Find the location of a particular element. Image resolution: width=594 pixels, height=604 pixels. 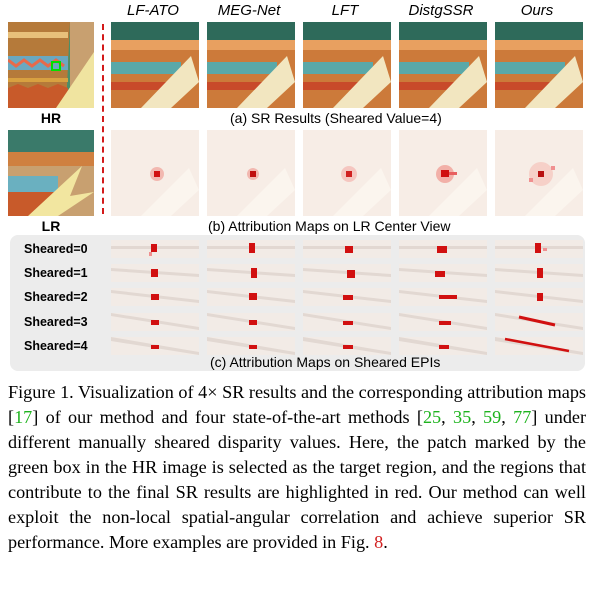

lr-label: LR is located at coordinates (51, 226).